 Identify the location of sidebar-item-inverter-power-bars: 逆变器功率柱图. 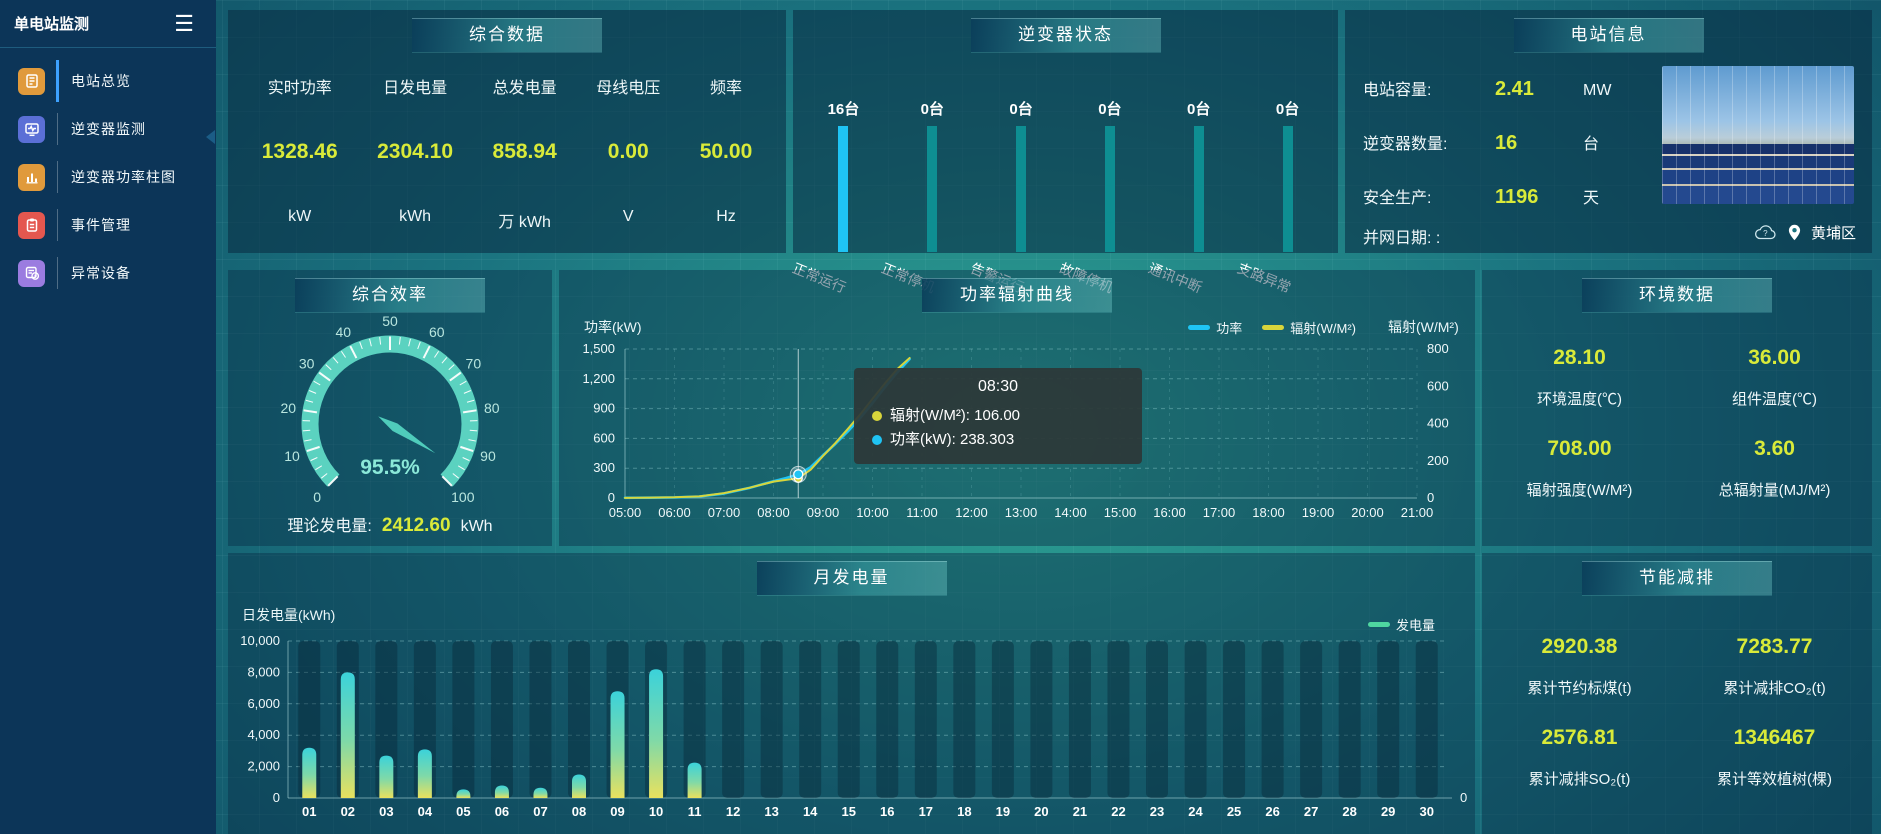
(108, 177).